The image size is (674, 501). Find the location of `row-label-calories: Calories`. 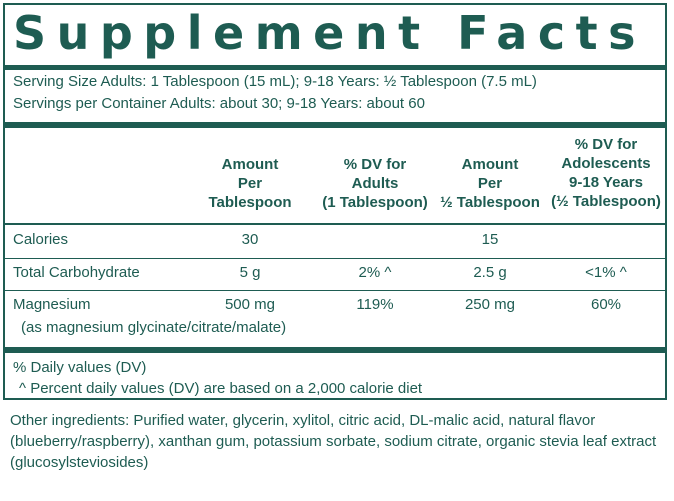

row-label-calories: Calories is located at coordinates (41, 239).